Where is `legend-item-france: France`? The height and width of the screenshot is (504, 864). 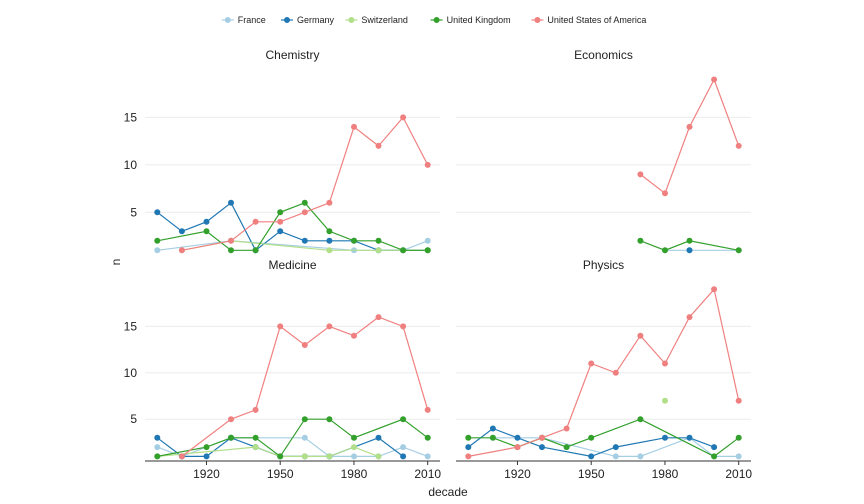 legend-item-france: France is located at coordinates (243, 20).